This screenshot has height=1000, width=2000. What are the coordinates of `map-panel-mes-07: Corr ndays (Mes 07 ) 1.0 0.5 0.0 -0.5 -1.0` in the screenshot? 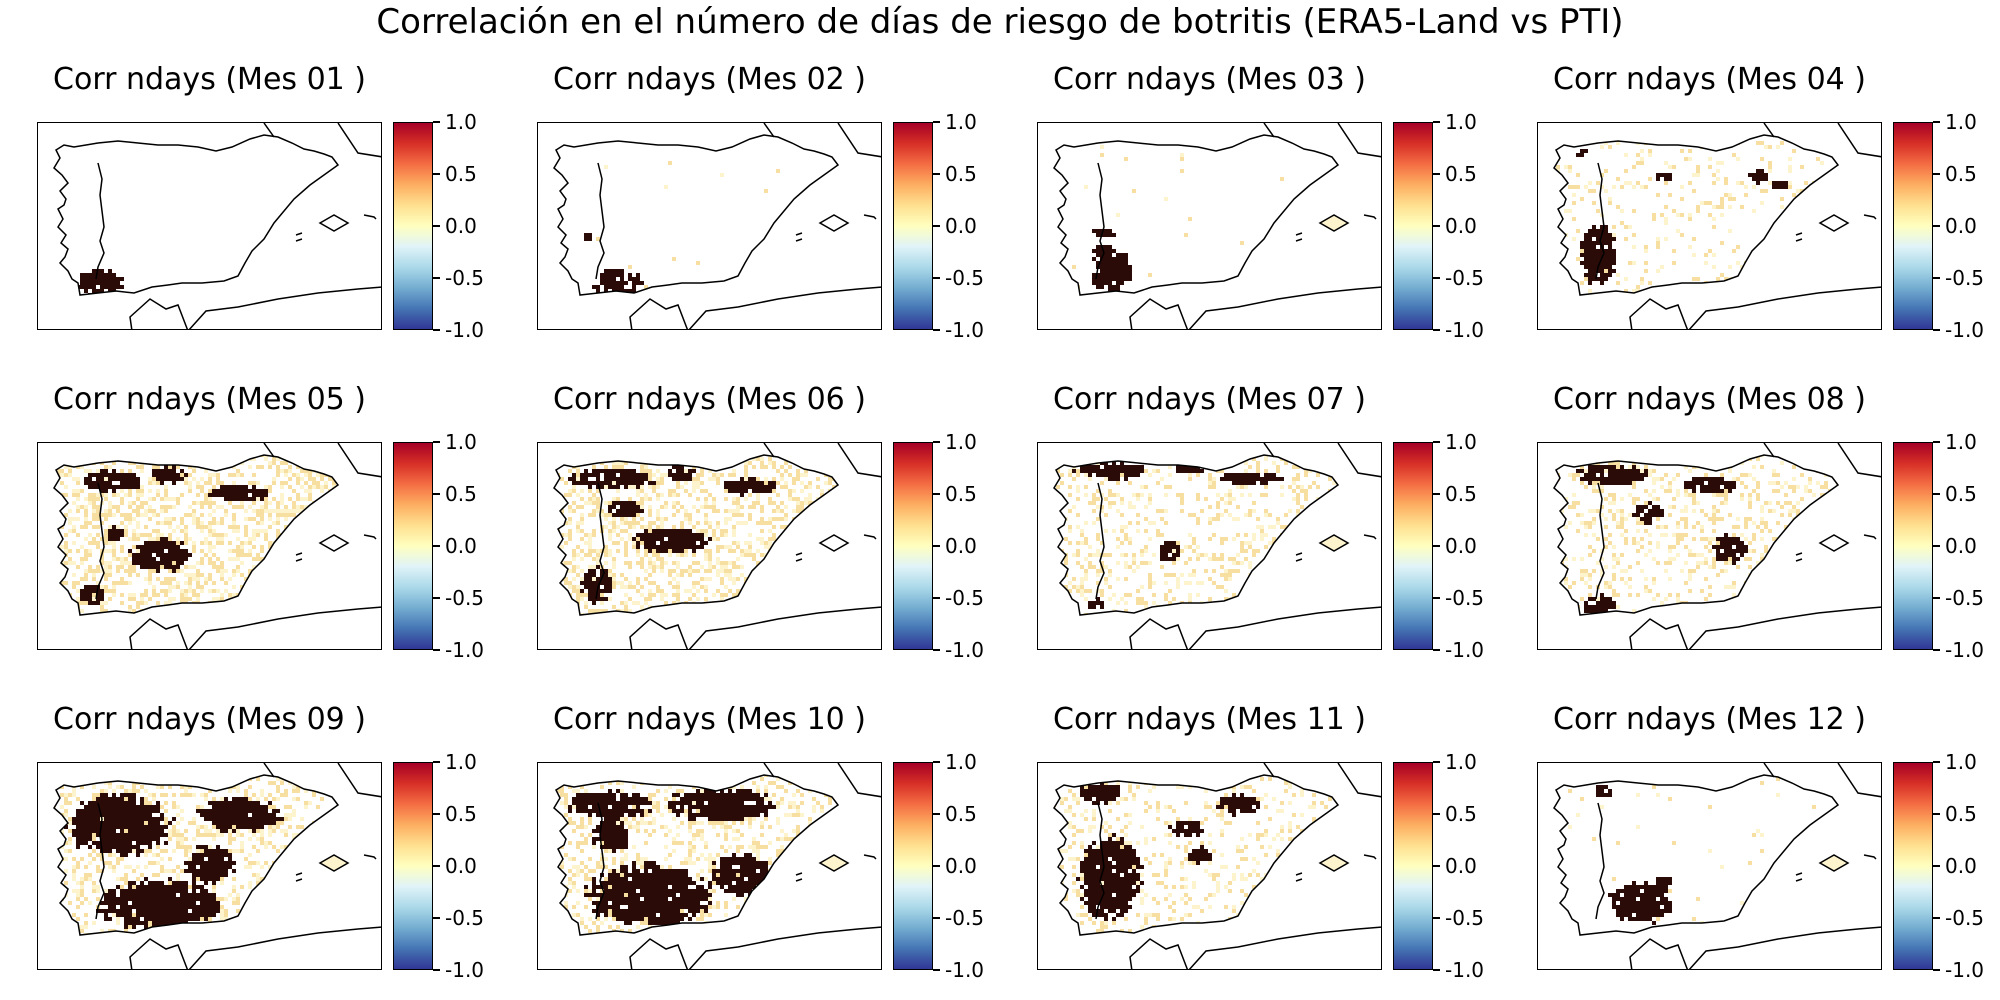 It's located at (1250, 500).